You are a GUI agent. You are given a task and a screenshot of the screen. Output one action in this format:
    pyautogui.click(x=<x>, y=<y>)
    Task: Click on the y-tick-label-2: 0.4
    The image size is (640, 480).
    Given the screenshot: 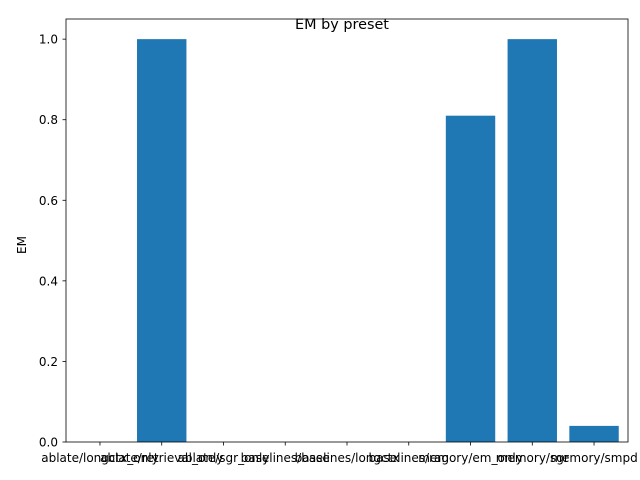 What is the action you would take?
    pyautogui.click(x=48, y=281)
    